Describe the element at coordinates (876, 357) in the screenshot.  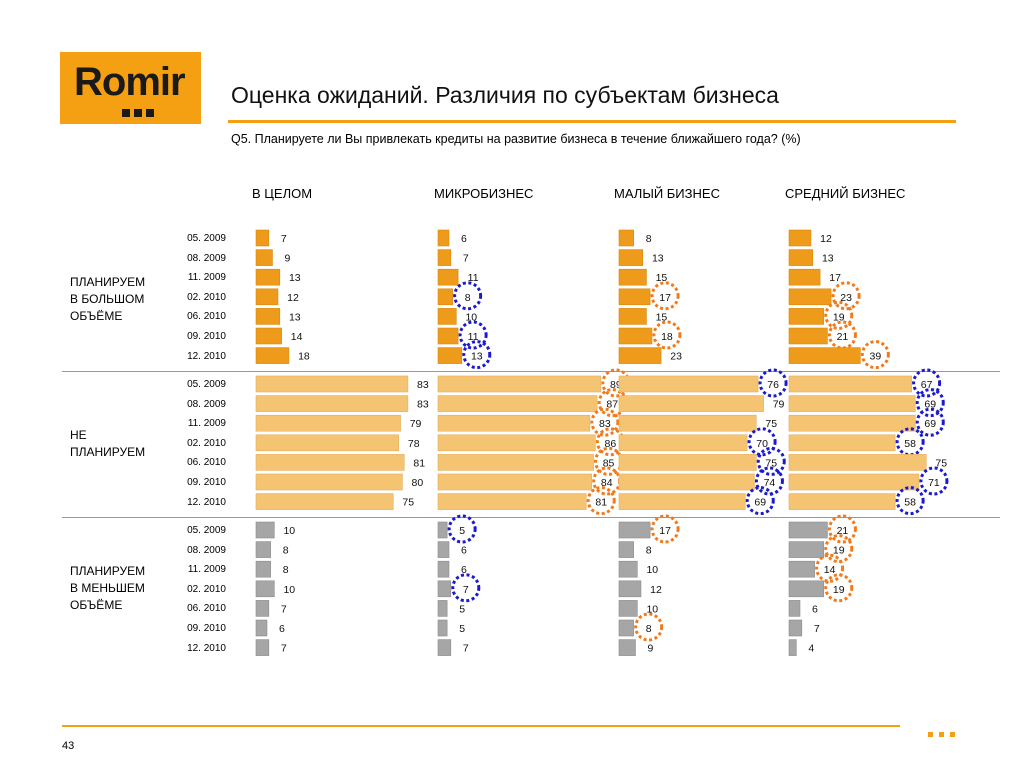
I see `data-label: 39` at that location.